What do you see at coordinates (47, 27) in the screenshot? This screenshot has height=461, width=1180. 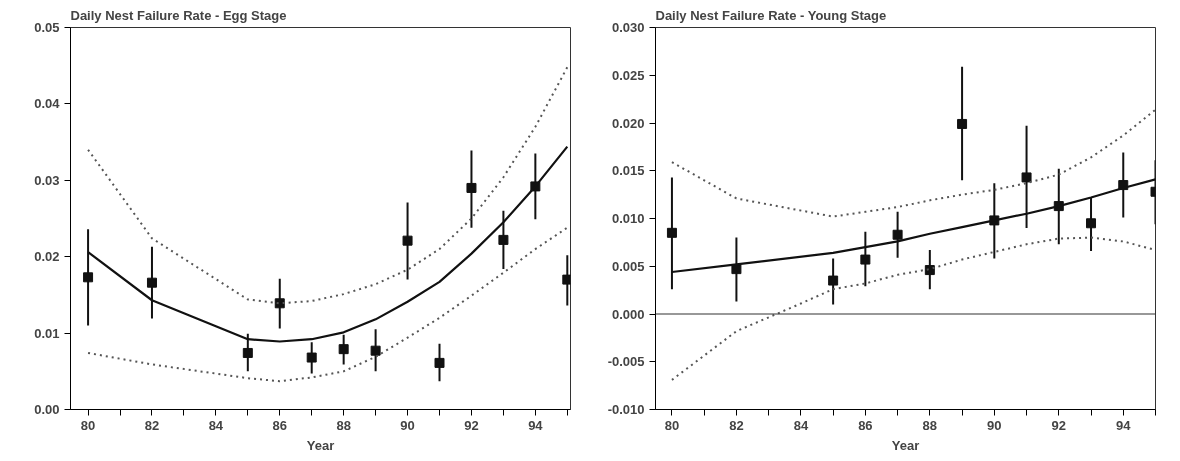 I see `y-tick-label: 0.05` at bounding box center [47, 27].